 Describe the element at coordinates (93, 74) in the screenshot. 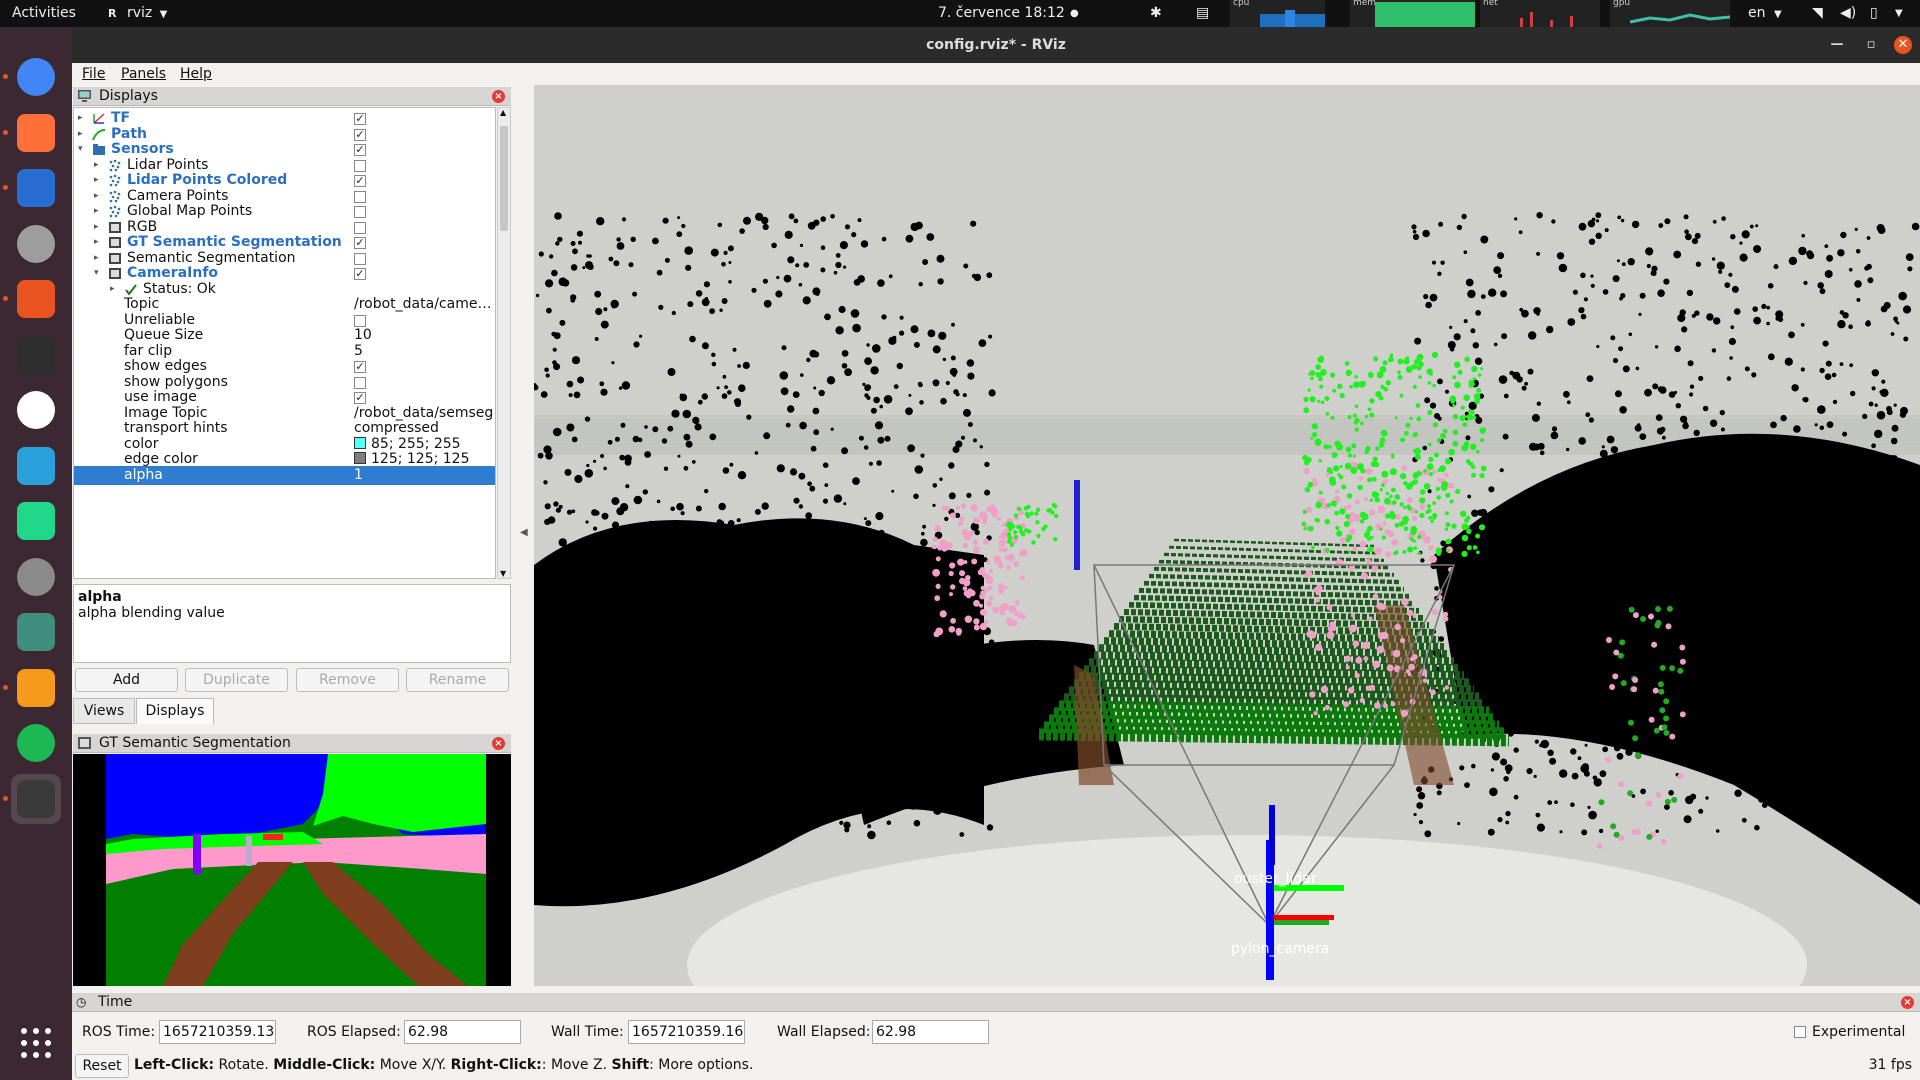

I see `menu-file: File` at that location.